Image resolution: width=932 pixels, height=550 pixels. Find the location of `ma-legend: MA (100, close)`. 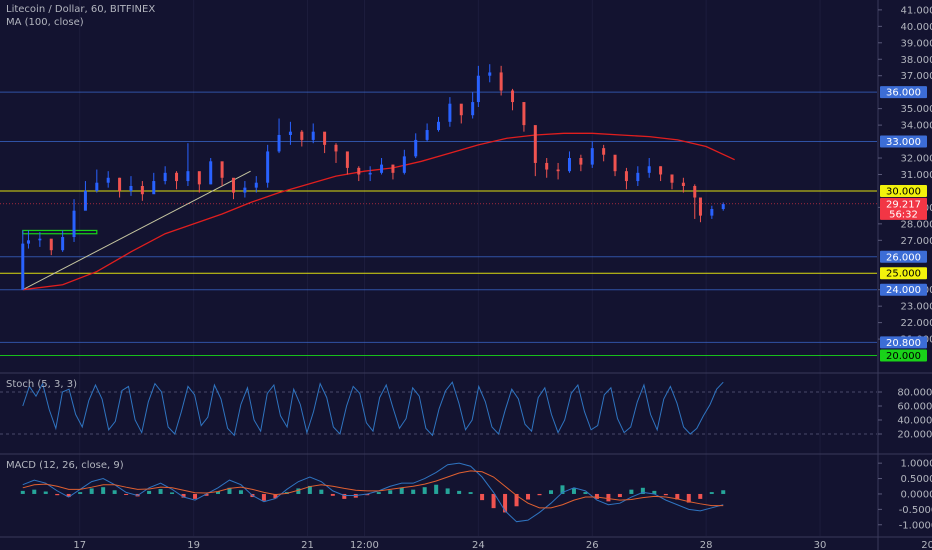

ma-legend: MA (100, close) is located at coordinates (45, 22).